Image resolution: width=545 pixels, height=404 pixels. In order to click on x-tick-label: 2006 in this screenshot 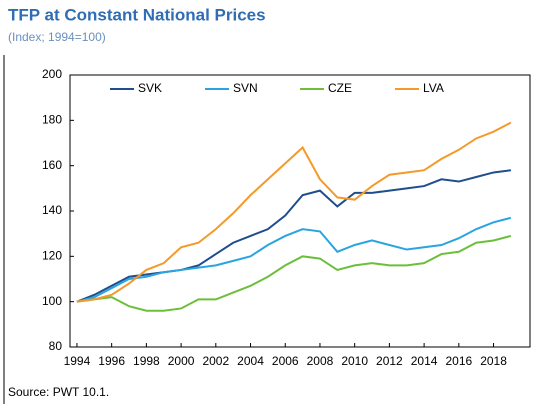, I will do `click(285, 361)`.